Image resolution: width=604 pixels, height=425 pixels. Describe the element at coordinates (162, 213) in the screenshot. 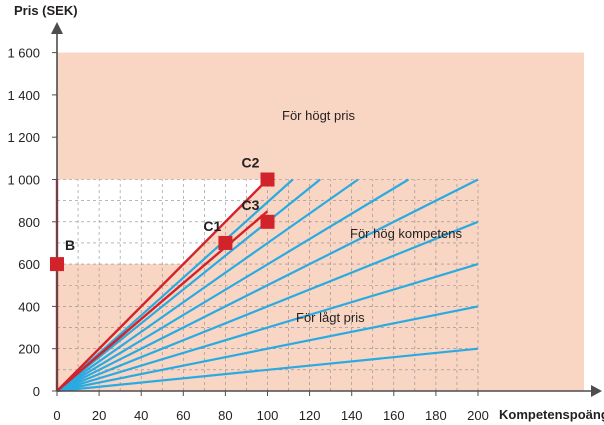

I see `points: B C1 C2 C3` at that location.